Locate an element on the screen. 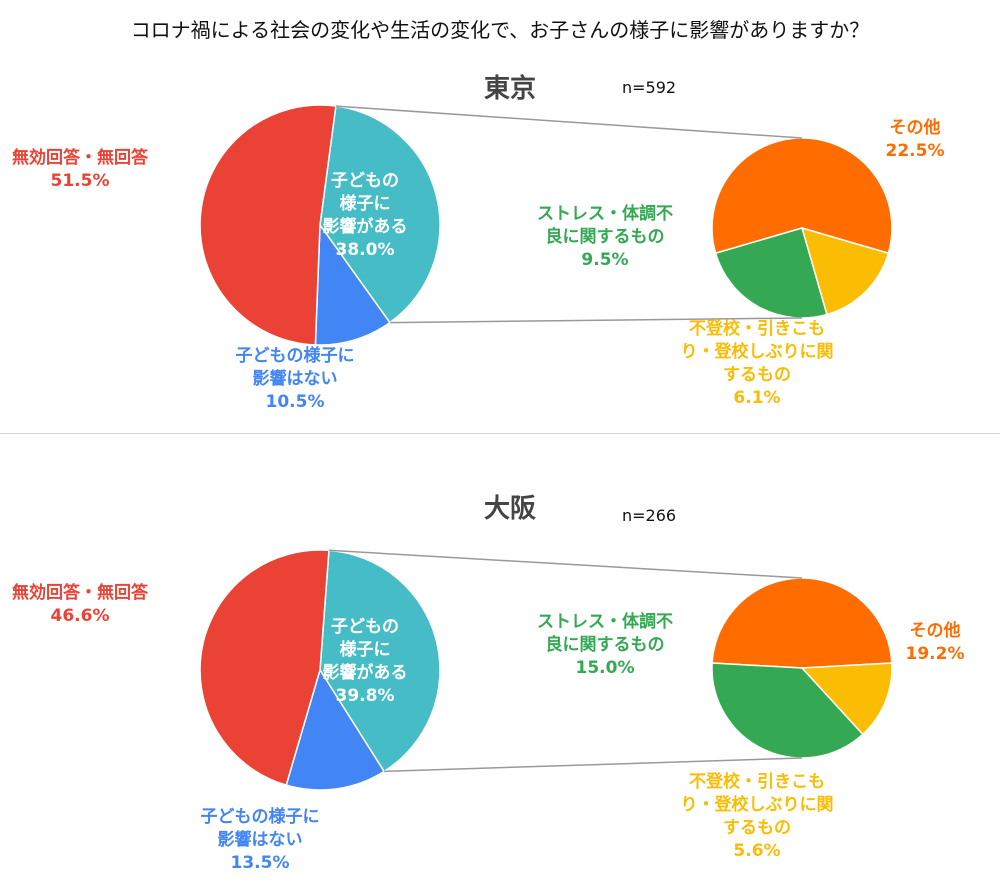 The height and width of the screenshot is (894, 1000). label-stress-line-1-1: 良に関するもの is located at coordinates (605, 645).